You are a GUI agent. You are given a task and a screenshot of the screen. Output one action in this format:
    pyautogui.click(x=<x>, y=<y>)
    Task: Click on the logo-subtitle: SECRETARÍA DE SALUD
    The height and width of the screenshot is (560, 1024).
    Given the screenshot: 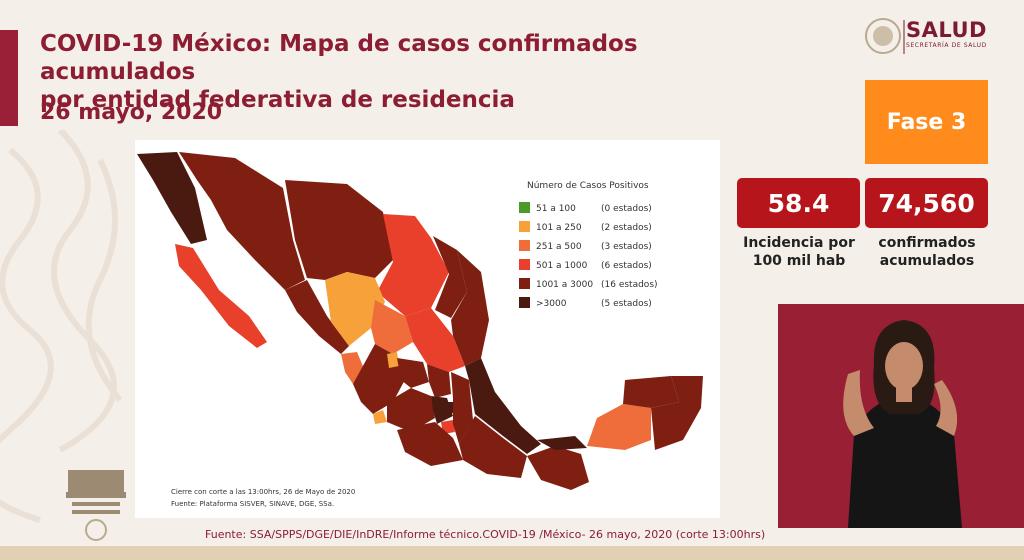 What is the action you would take?
    pyautogui.click(x=946, y=45)
    